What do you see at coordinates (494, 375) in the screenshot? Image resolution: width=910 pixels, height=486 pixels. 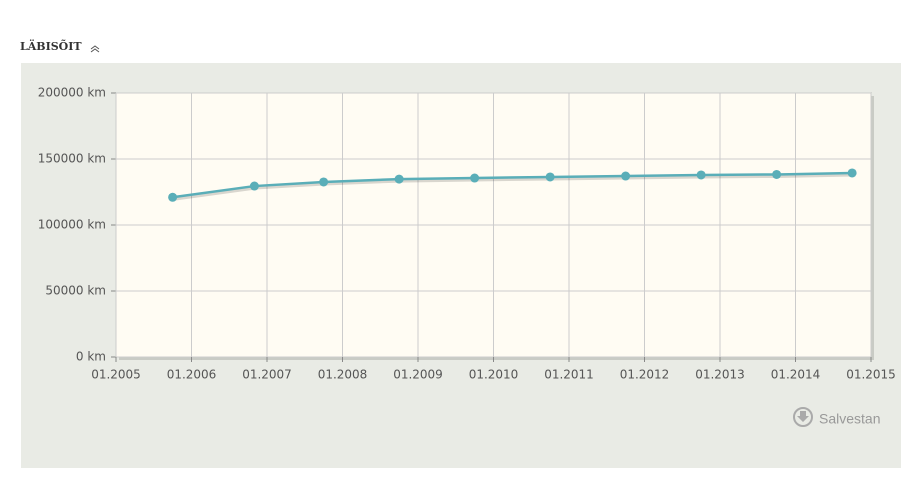 I see `x-tick-label: 01.2010` at bounding box center [494, 375].